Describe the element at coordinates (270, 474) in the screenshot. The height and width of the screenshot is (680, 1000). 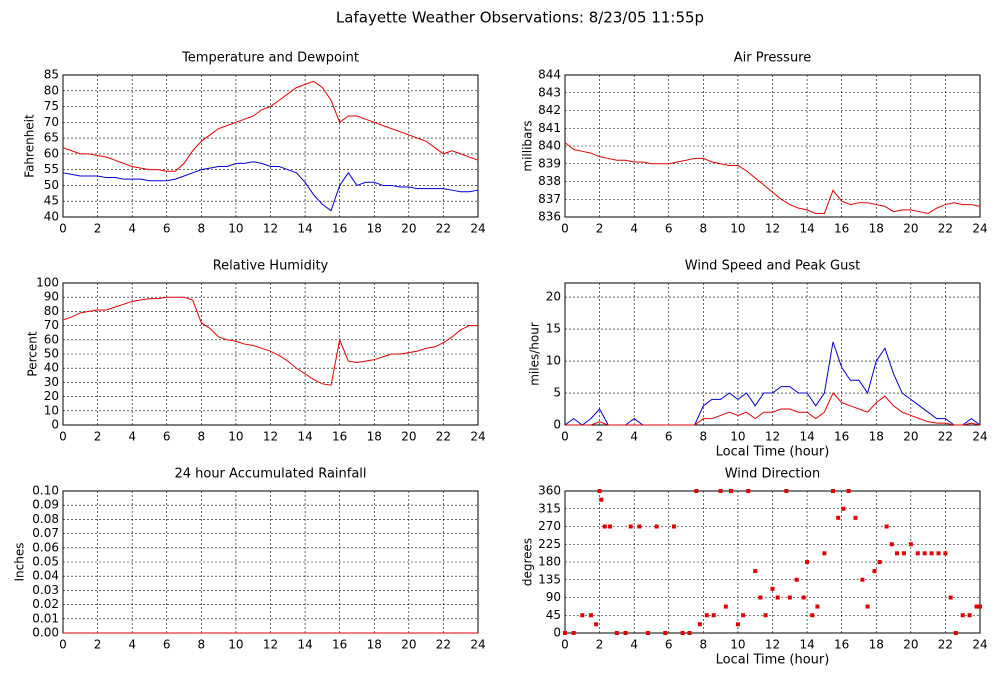
I see `chart-title: 24 hour Accumulated Rainfall` at that location.